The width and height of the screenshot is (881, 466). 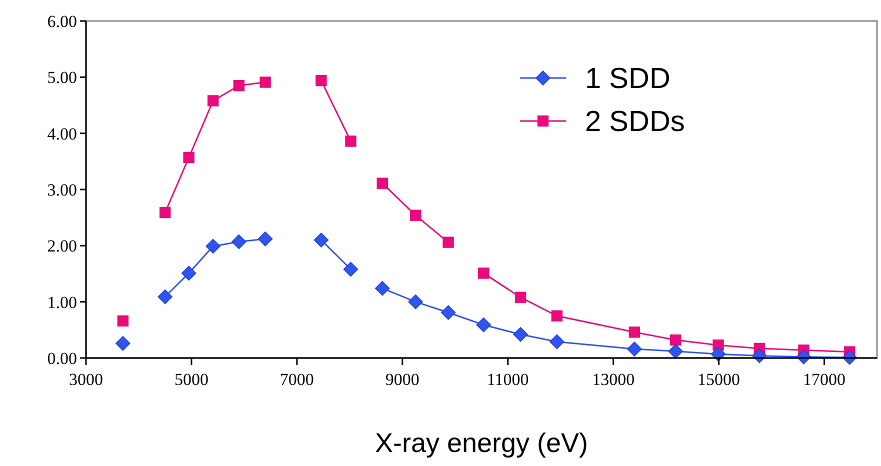 What do you see at coordinates (62, 246) in the screenshot?
I see `y-tick-label: 2.00` at bounding box center [62, 246].